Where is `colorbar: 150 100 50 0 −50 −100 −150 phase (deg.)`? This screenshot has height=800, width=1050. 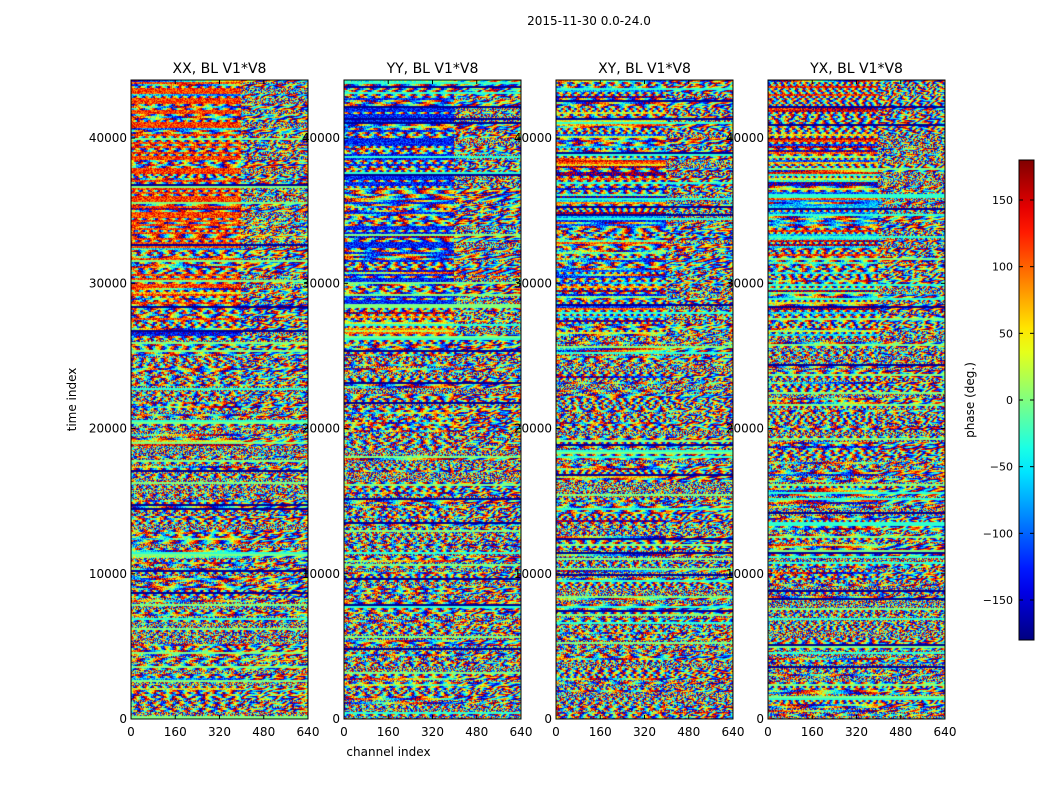 colorbar: 150 100 50 0 −50 −100 −150 phase (deg.) is located at coordinates (999, 400).